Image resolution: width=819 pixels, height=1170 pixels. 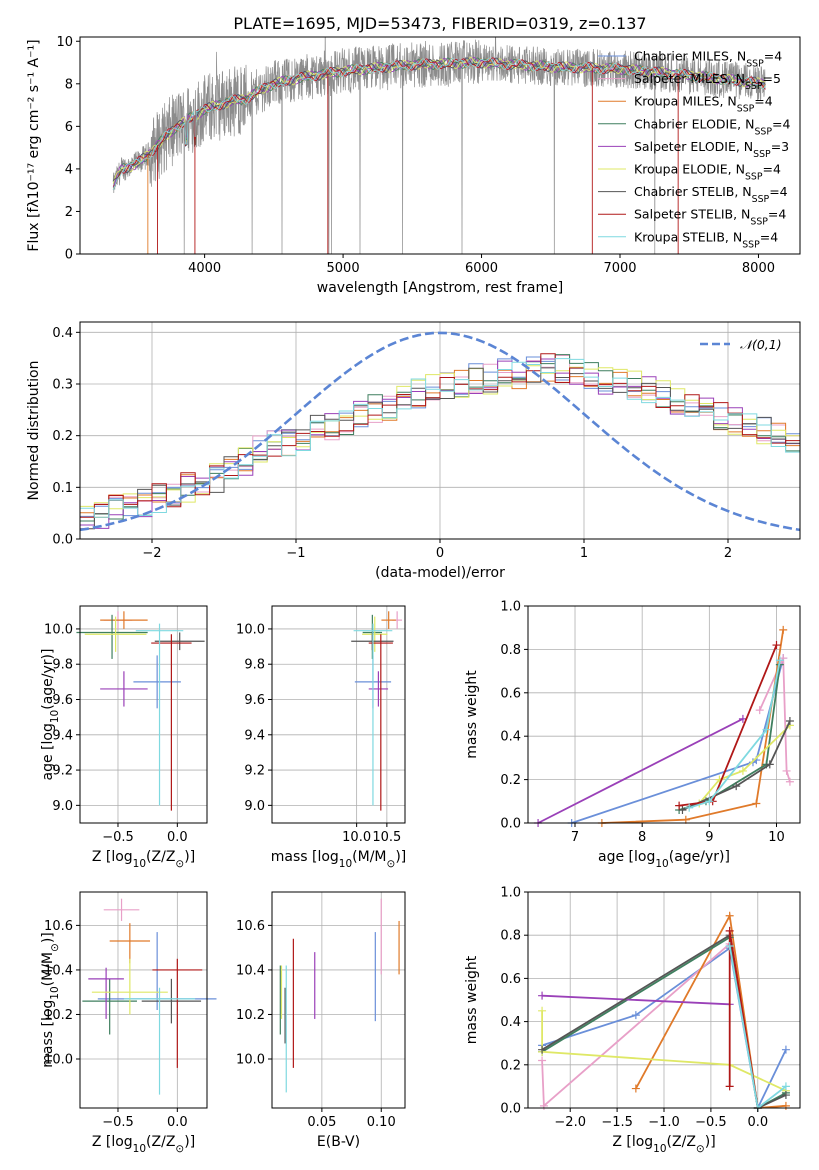 I want to click on mass-vs-ebv-panel: 0.05 0.10 10.0 10.2 10.4 10.6 E(B-V), so click(x=321, y=1020).